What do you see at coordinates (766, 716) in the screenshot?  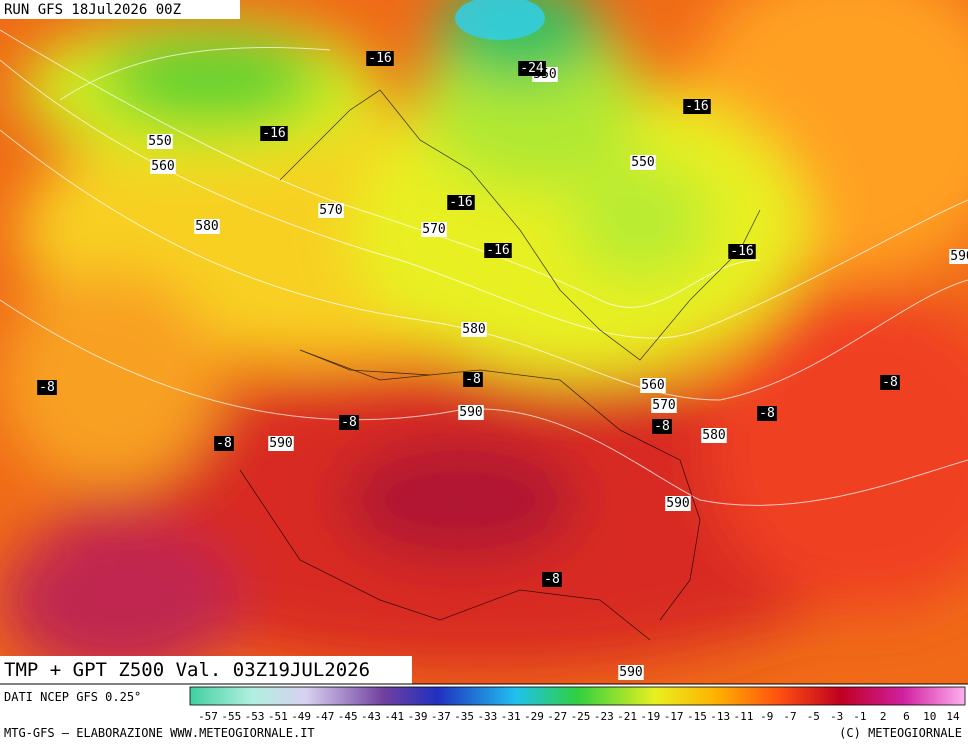 I see `scale-label: -9` at bounding box center [766, 716].